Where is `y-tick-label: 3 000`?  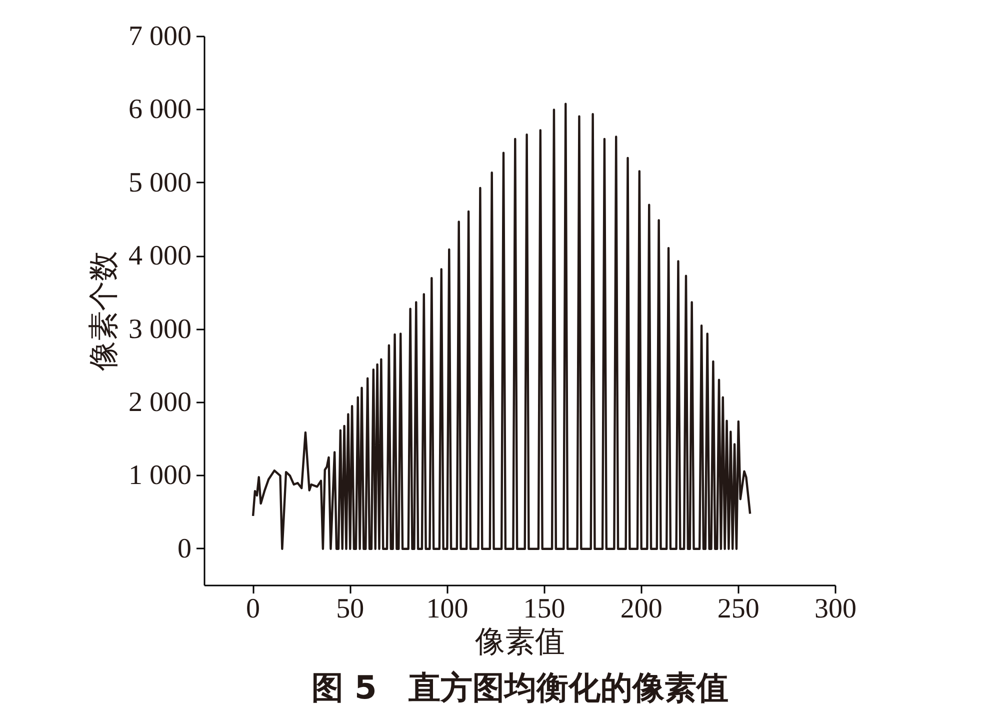
y-tick-label: 3 000 is located at coordinates (160, 329).